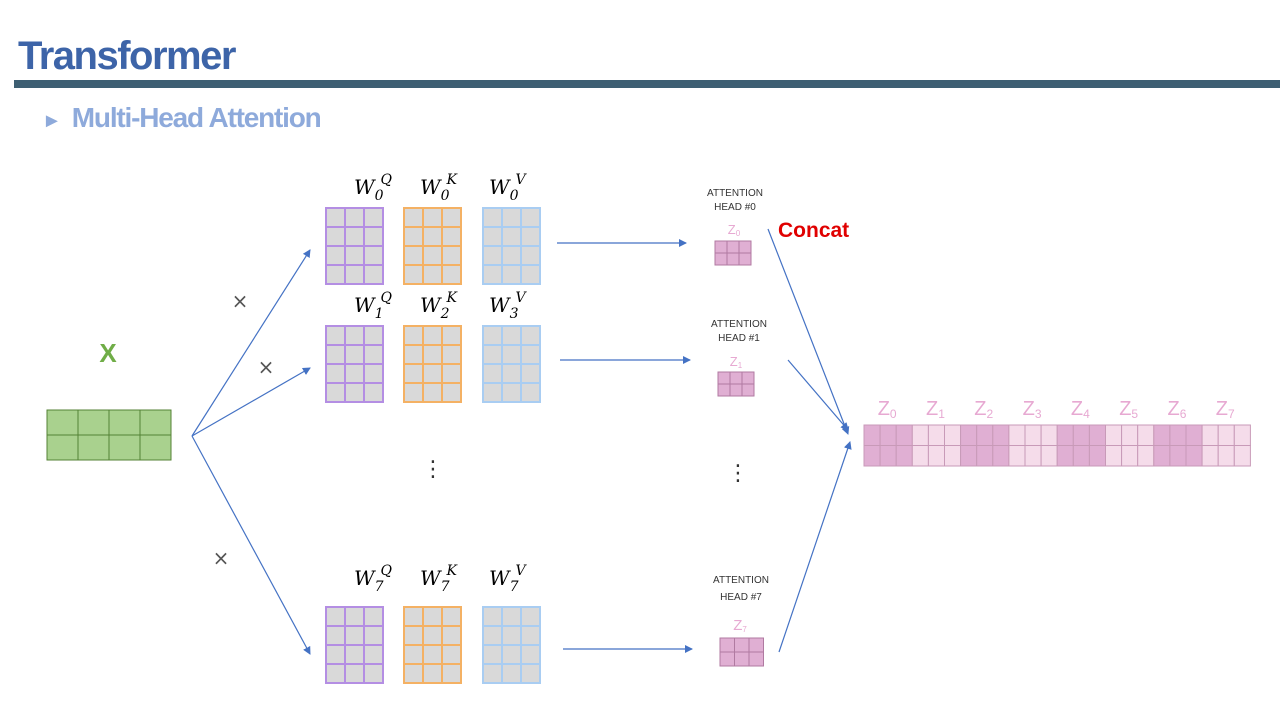 Image resolution: width=1280 pixels, height=720 pixels. Describe the element at coordinates (813, 230) in the screenshot. I see `concat-label: Concat` at that location.